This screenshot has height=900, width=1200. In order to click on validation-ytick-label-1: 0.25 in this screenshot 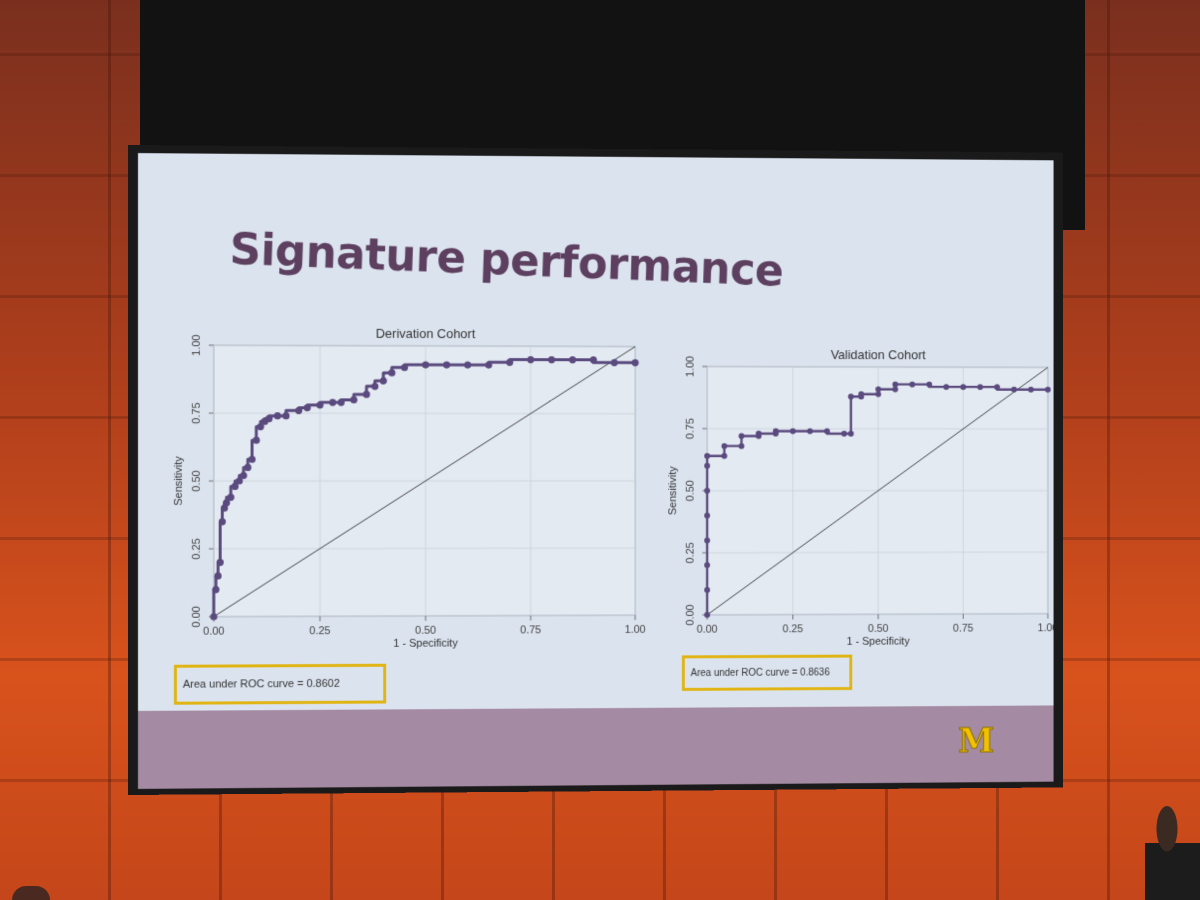, I will do `click(691, 552)`.